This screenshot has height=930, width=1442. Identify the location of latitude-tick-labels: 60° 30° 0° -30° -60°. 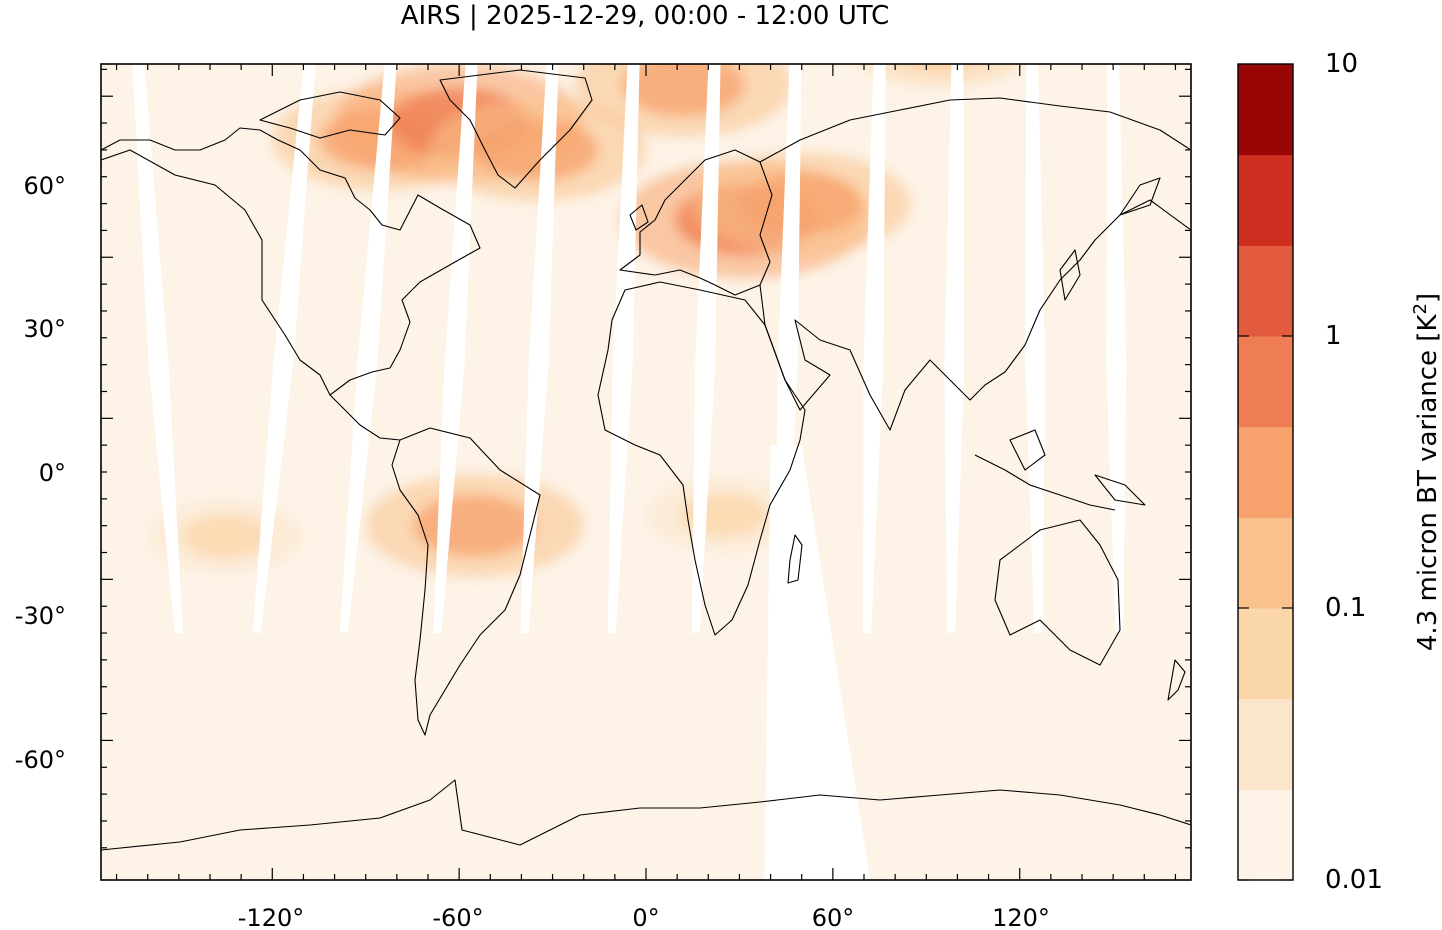
(40, 473).